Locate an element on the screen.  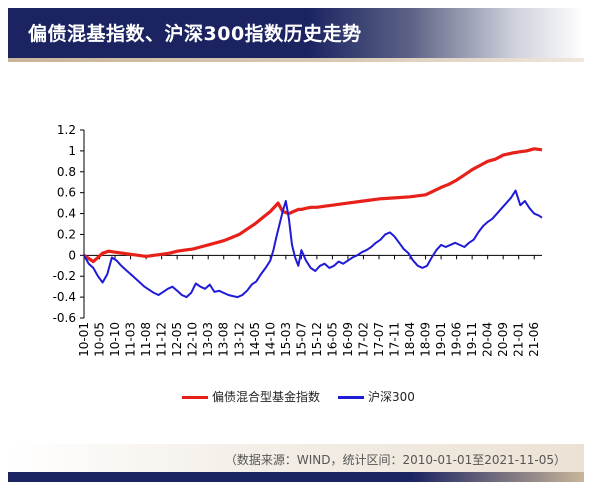
x-tick-label: 17-07 is located at coordinates (379, 339).